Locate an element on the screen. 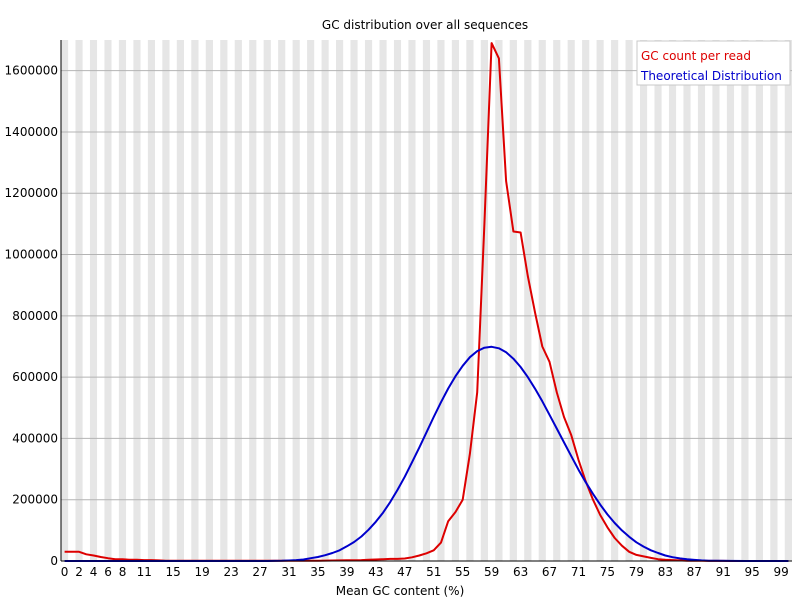 The width and height of the screenshot is (800, 600). x-tick-label: 6 is located at coordinates (108, 572).